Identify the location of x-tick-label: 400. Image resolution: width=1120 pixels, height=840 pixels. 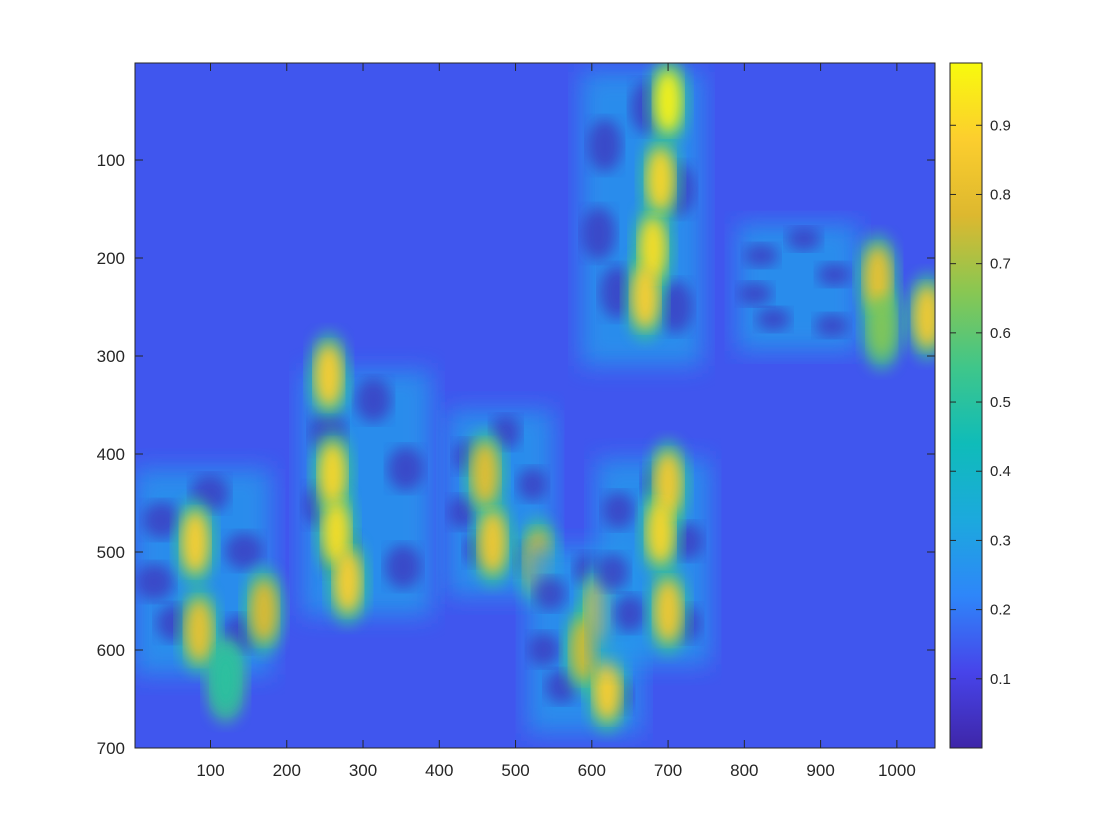
(439, 770).